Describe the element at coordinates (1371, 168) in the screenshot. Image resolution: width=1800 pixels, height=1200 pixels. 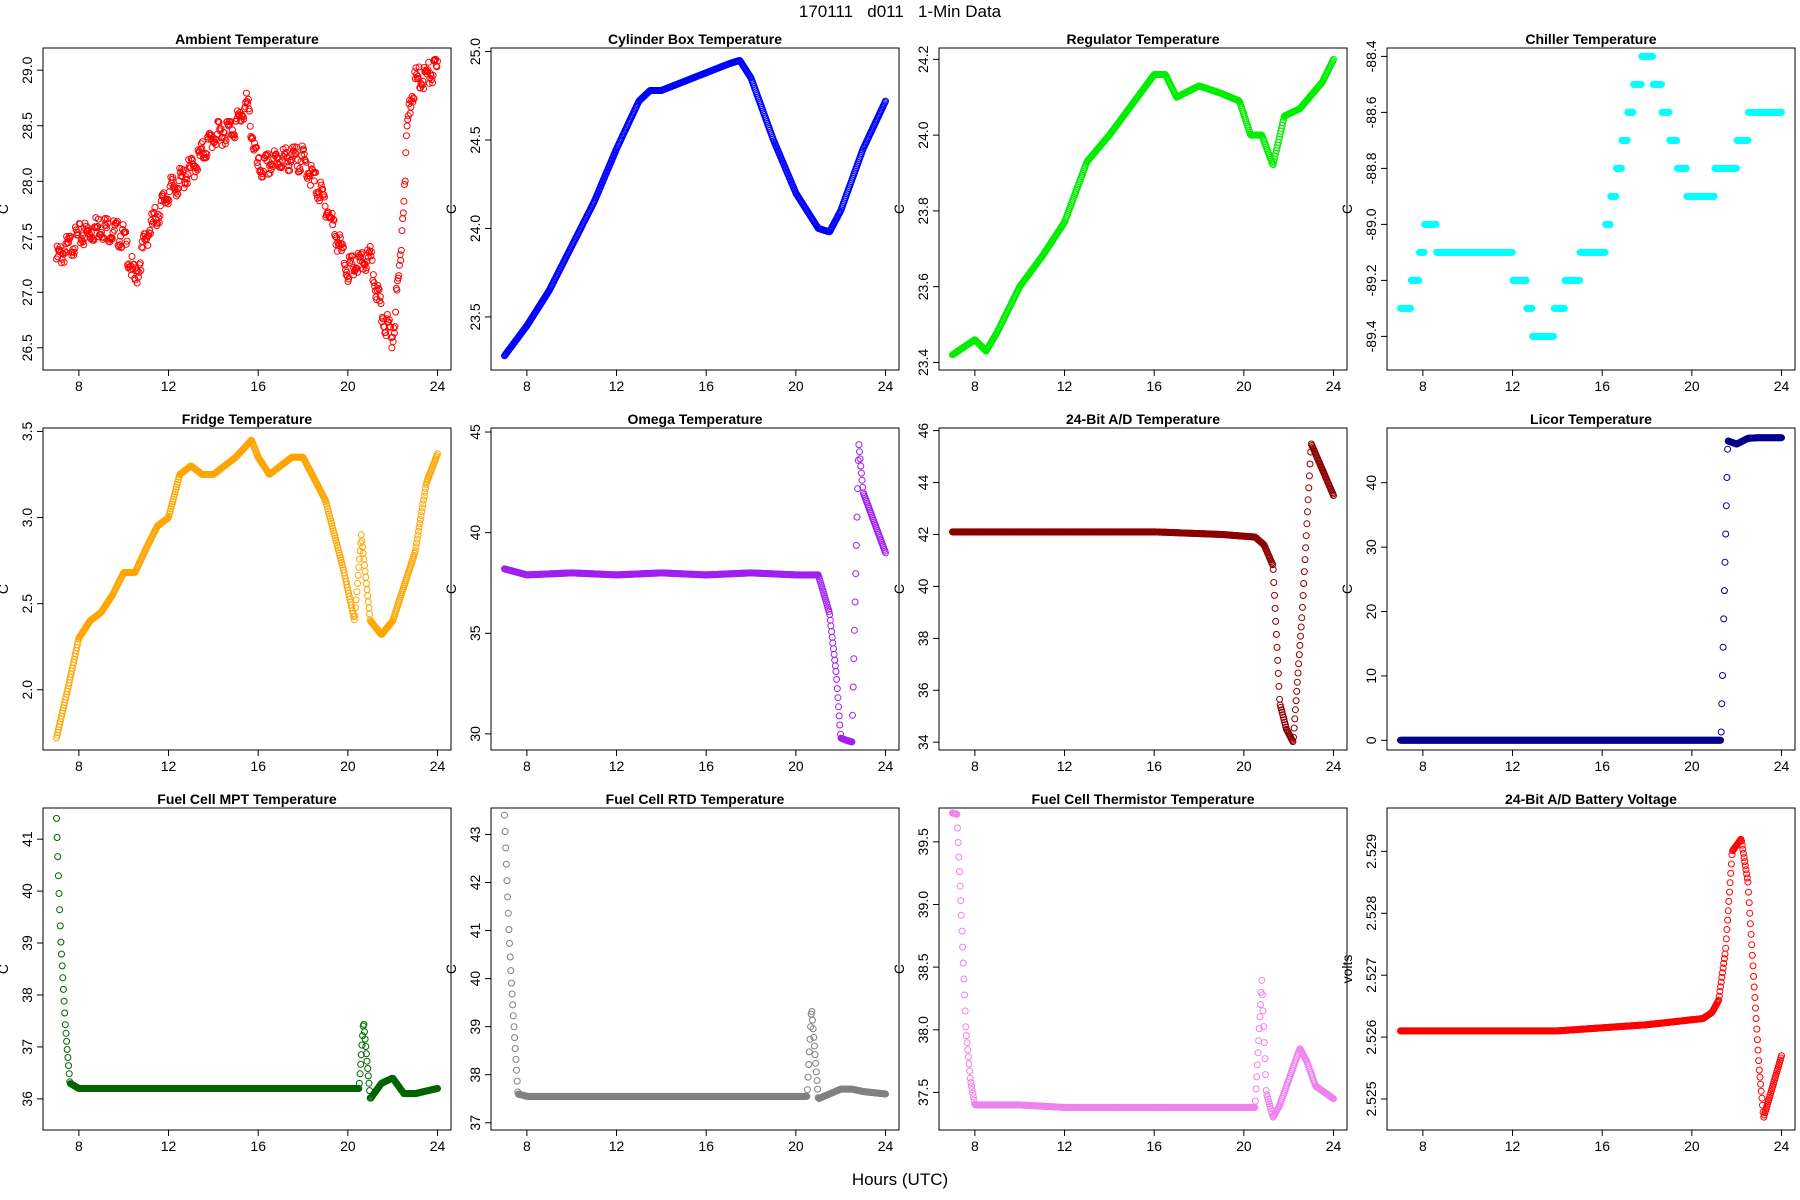
I see `y-tick-label: -88.8` at that location.